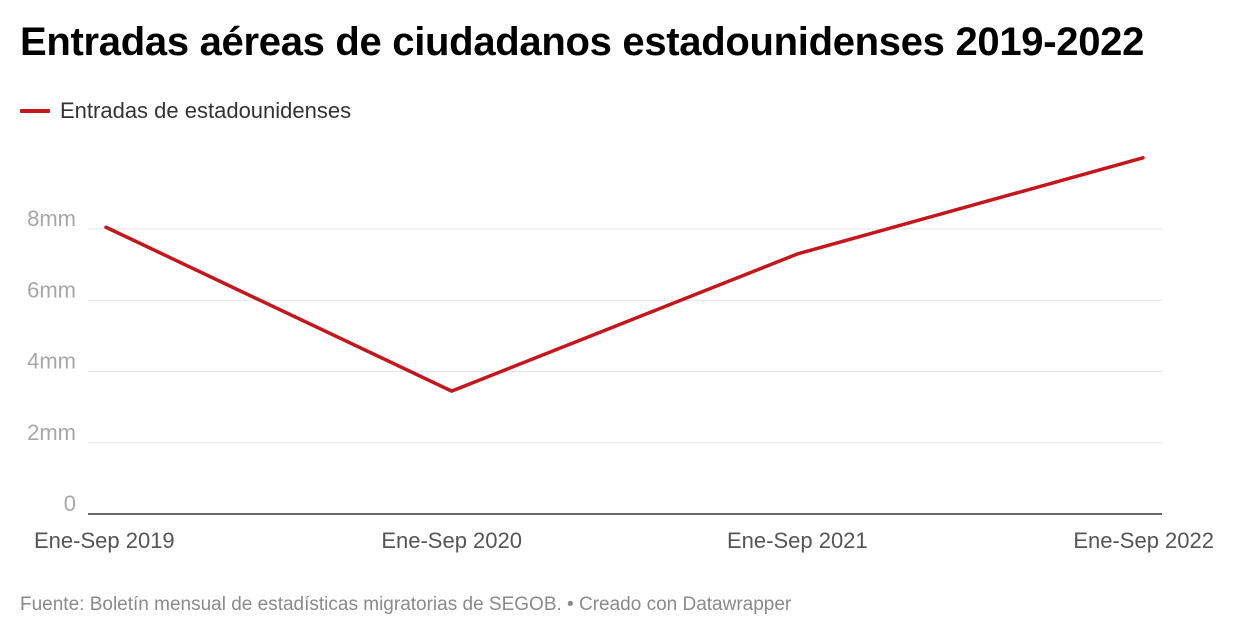 This screenshot has height=640, width=1240. Describe the element at coordinates (104, 540) in the screenshot. I see `x-tick-label: Ene-Sep 2019` at that location.